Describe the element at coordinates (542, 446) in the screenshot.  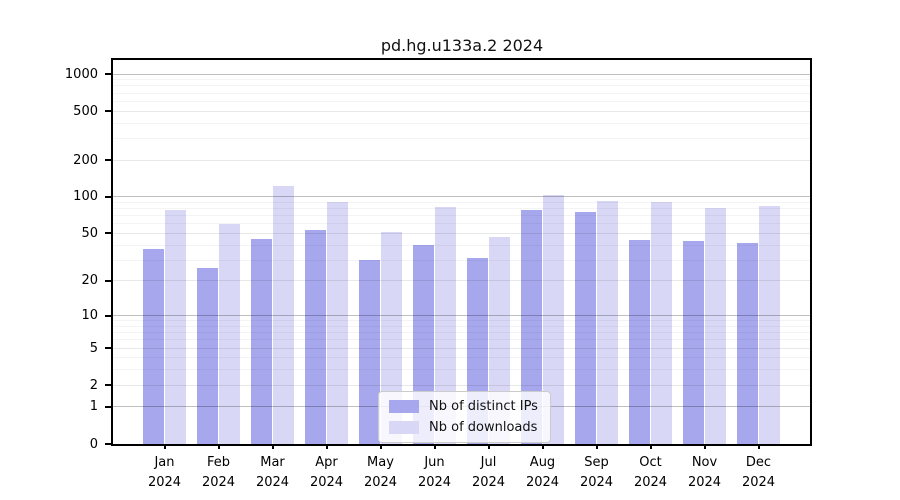
I see `x-tick-aug` at that location.